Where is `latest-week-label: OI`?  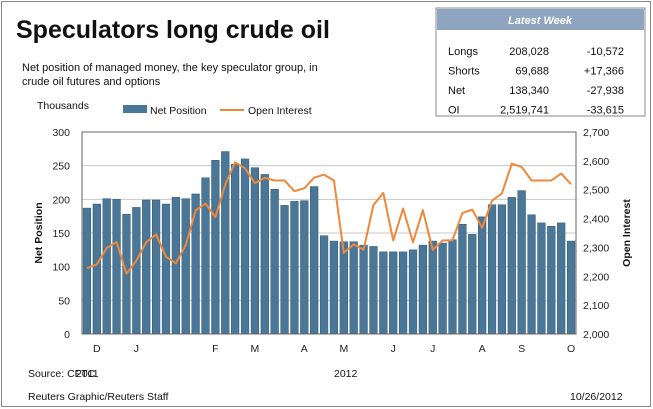 latest-week-label: OI is located at coordinates (454, 111).